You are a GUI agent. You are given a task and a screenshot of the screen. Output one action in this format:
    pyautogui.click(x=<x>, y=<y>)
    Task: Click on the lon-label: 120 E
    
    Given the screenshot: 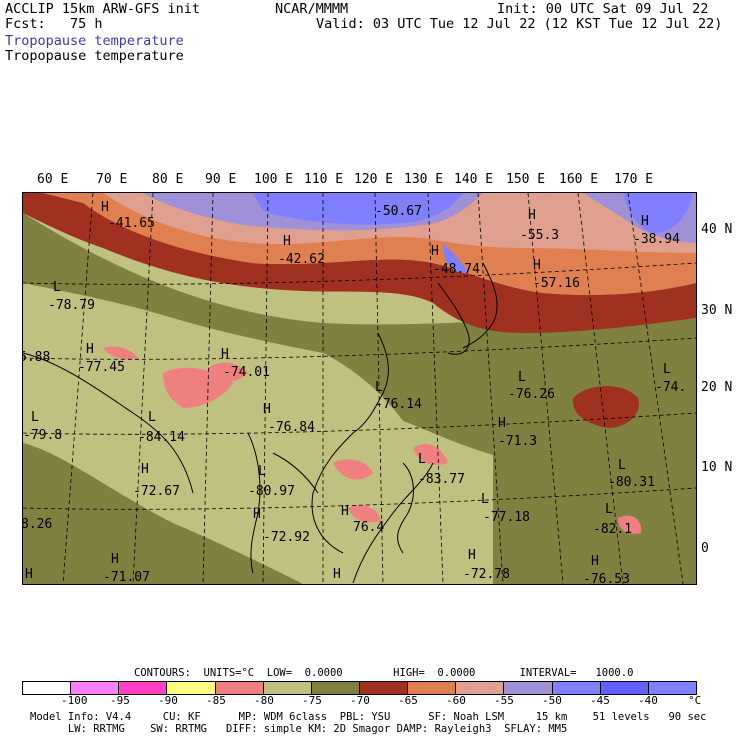 What is the action you would take?
    pyautogui.click(x=374, y=179)
    